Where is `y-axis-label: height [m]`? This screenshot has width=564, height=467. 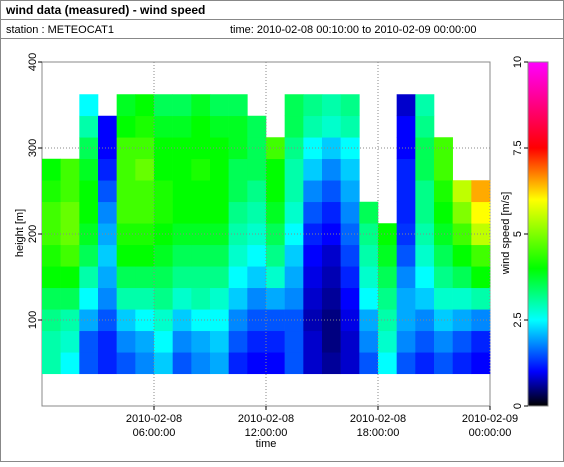 y-axis-label: height [m] is located at coordinates (20, 233).